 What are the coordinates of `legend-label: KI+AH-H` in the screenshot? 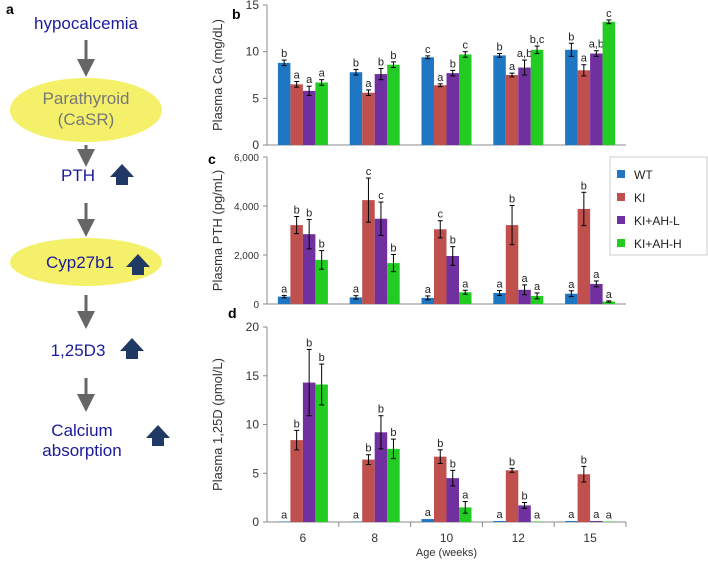 It's located at (658, 244).